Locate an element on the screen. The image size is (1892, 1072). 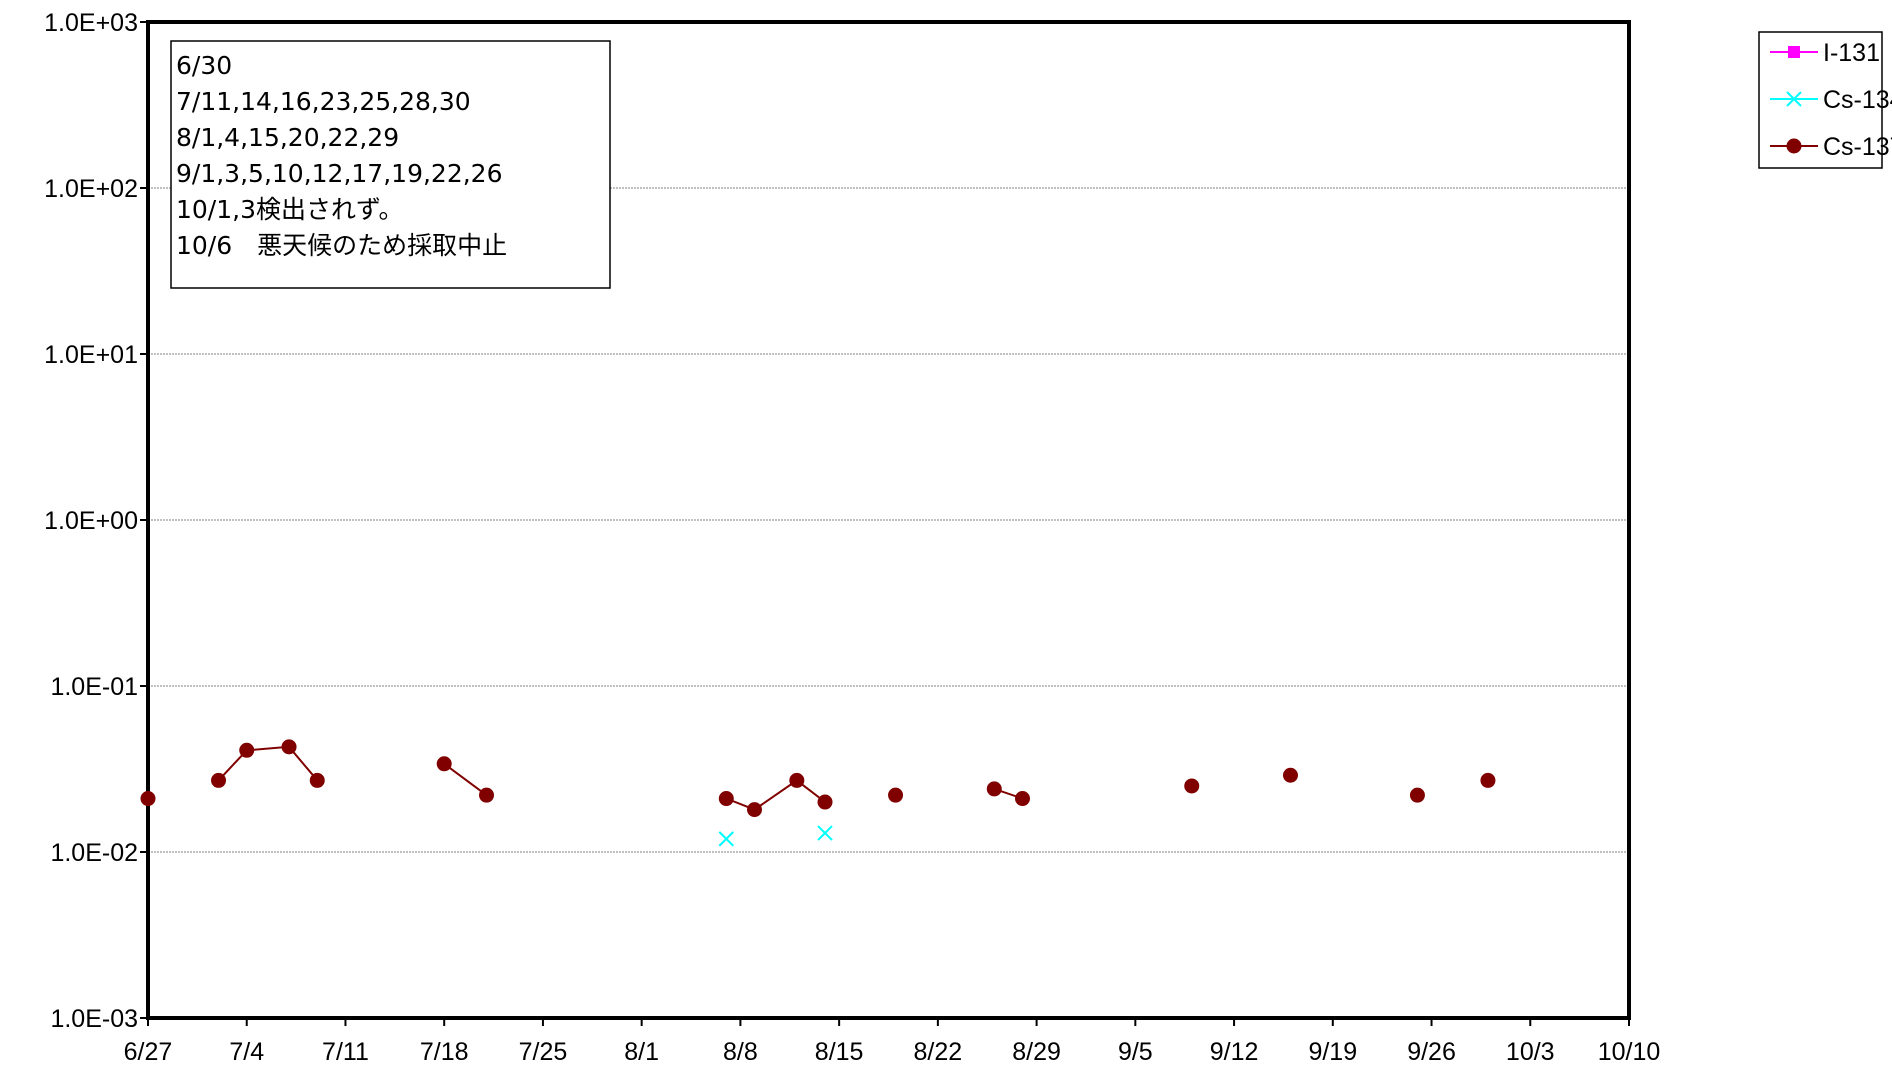
x-tick-label: 9/5 is located at coordinates (1135, 1052).